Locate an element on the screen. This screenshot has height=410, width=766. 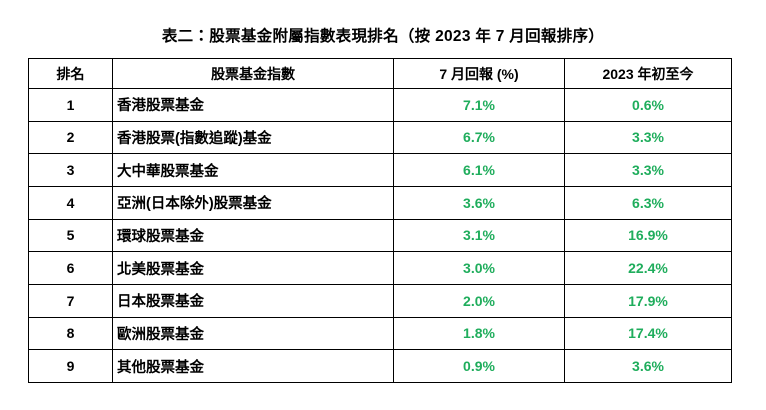
table-row: 8 歐洲股票基金 1.8% 17.4% is located at coordinates (380, 333).